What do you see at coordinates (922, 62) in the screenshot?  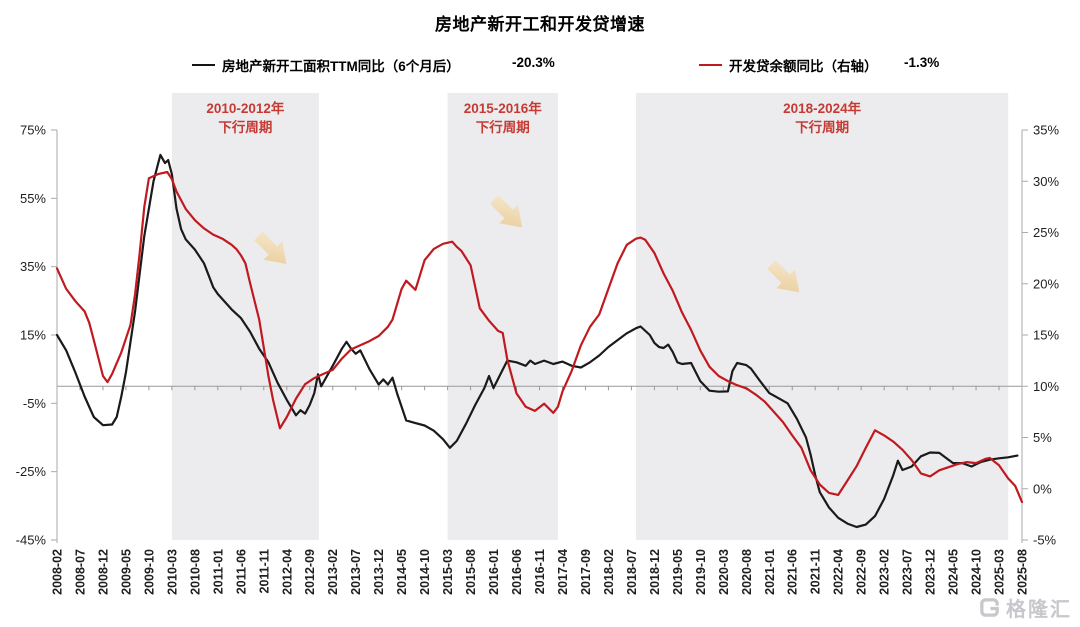 I see `legend-value-dev-loans: -1.3%` at bounding box center [922, 62].